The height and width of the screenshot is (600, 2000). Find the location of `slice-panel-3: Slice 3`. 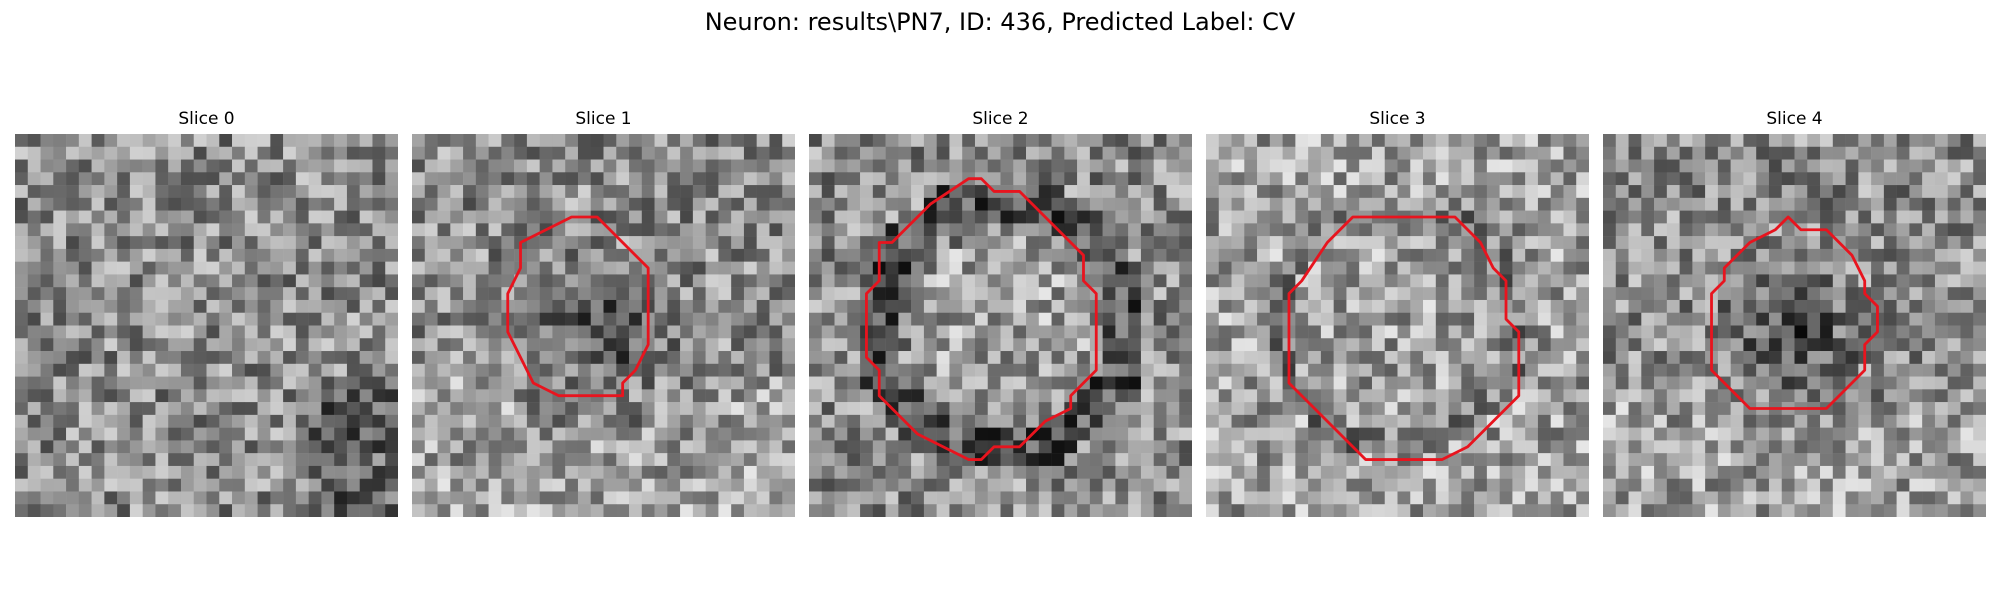

slice-panel-3: Slice 3 is located at coordinates (1397, 119).